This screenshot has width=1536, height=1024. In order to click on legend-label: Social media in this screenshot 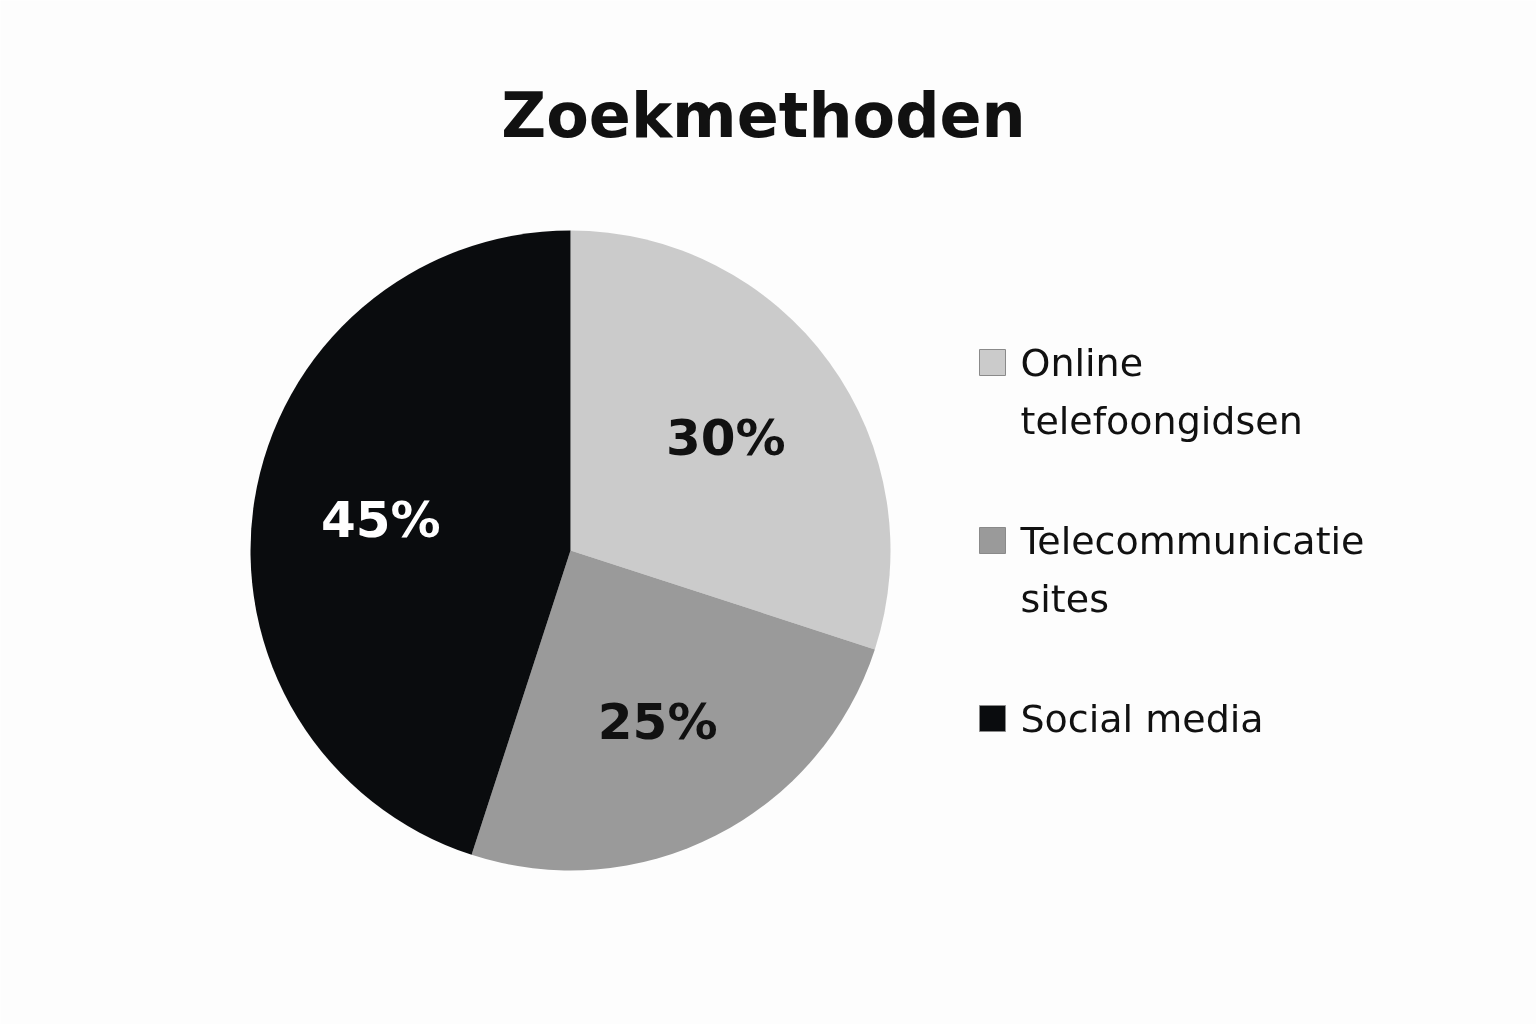, I will do `click(1142, 718)`.